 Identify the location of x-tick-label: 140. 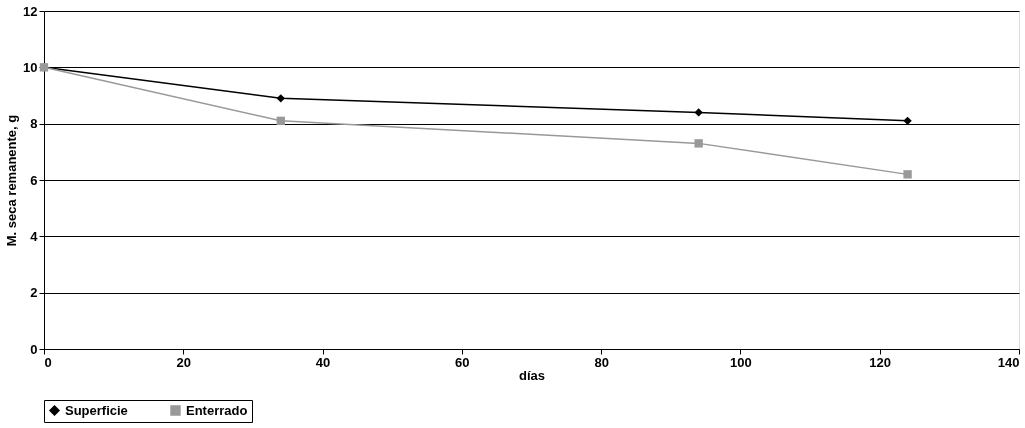
(1008, 362).